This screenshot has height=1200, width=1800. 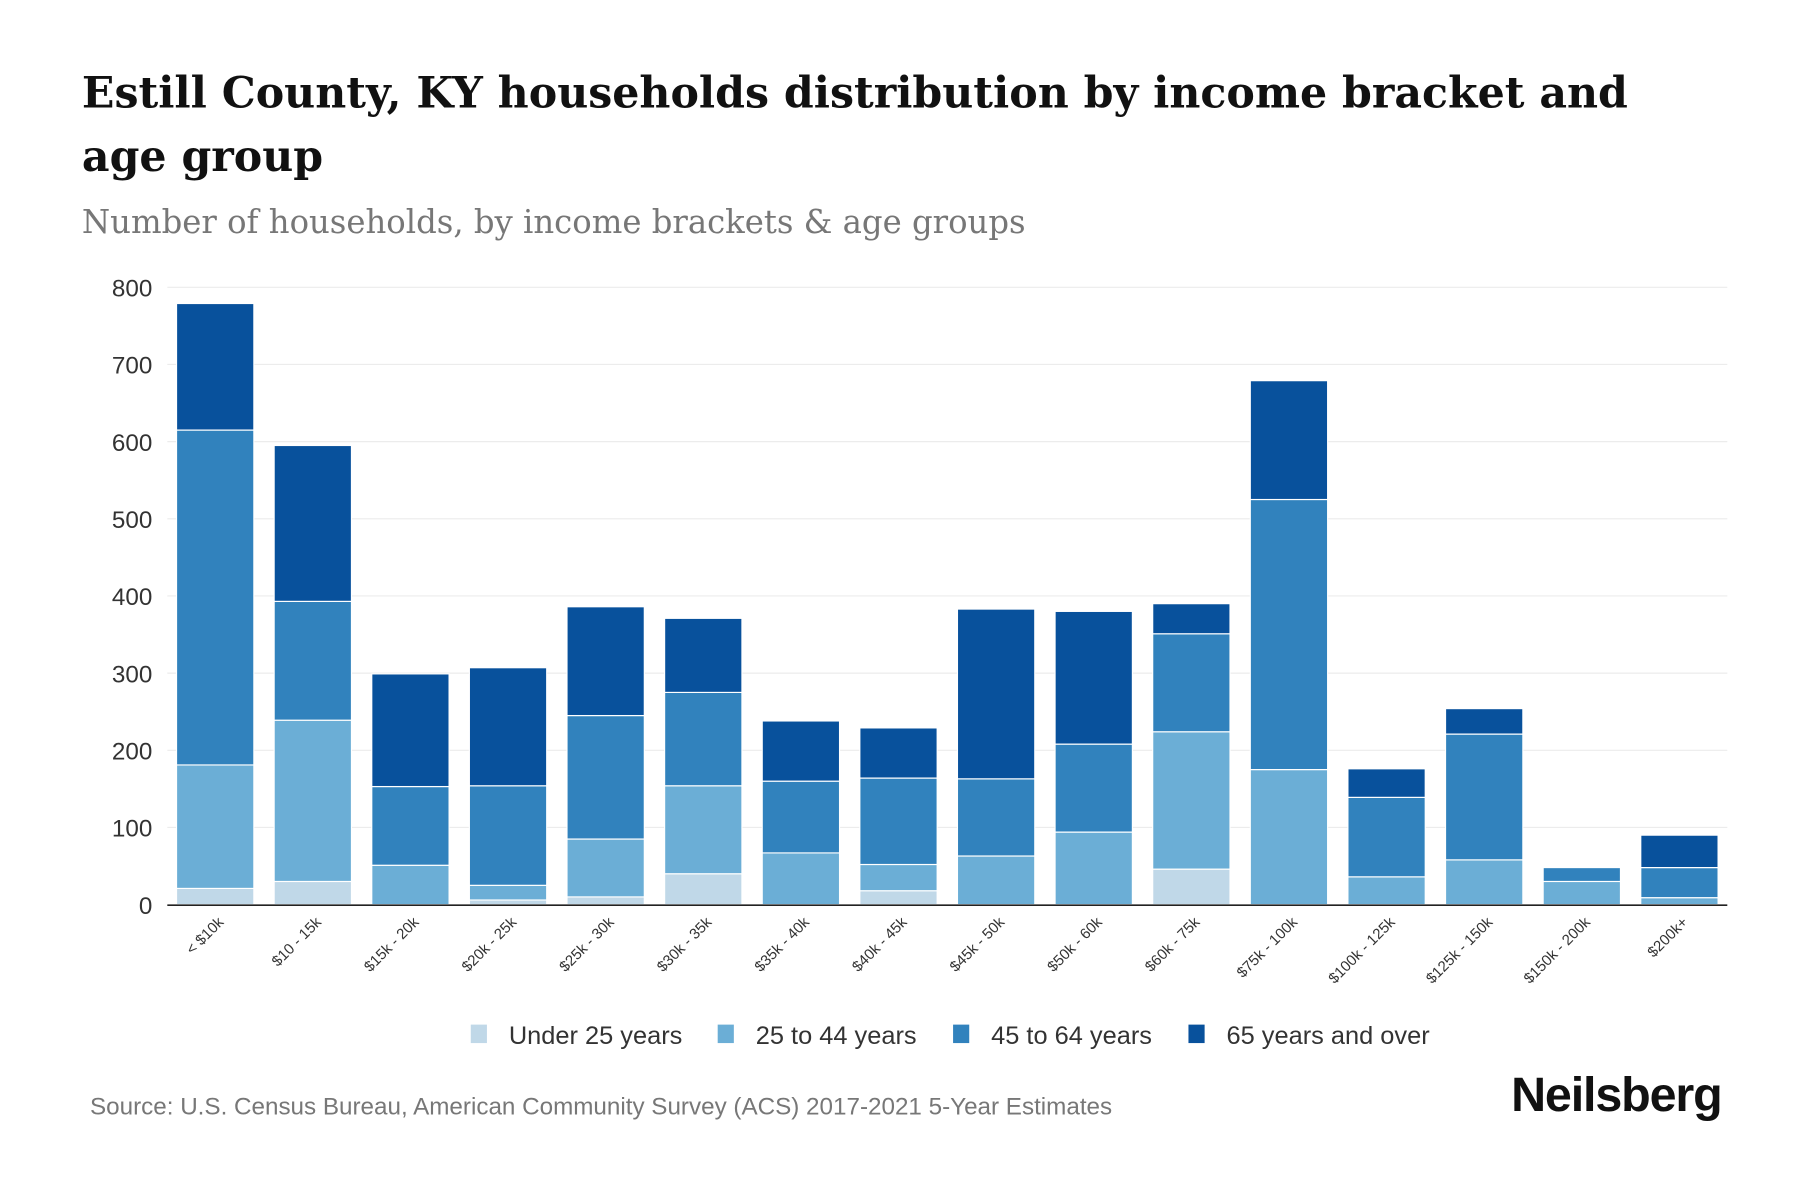 What do you see at coordinates (392, 945) in the screenshot?
I see `x-tick-label: $15k - 20k` at bounding box center [392, 945].